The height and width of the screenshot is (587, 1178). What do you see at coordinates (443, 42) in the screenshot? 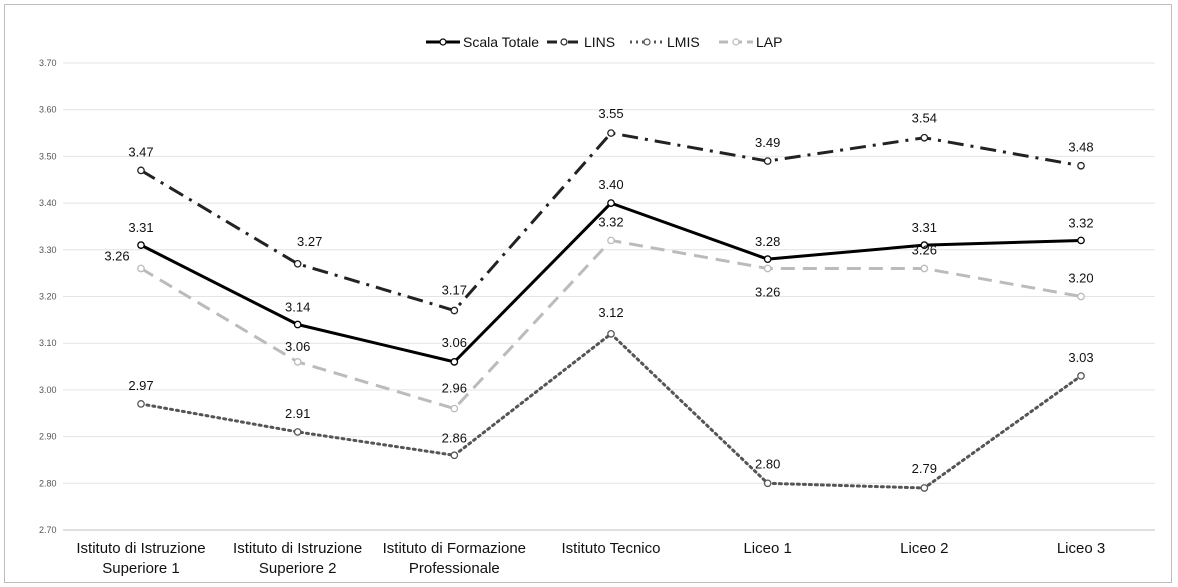
I see `legend-marker-scala-totale` at bounding box center [443, 42].